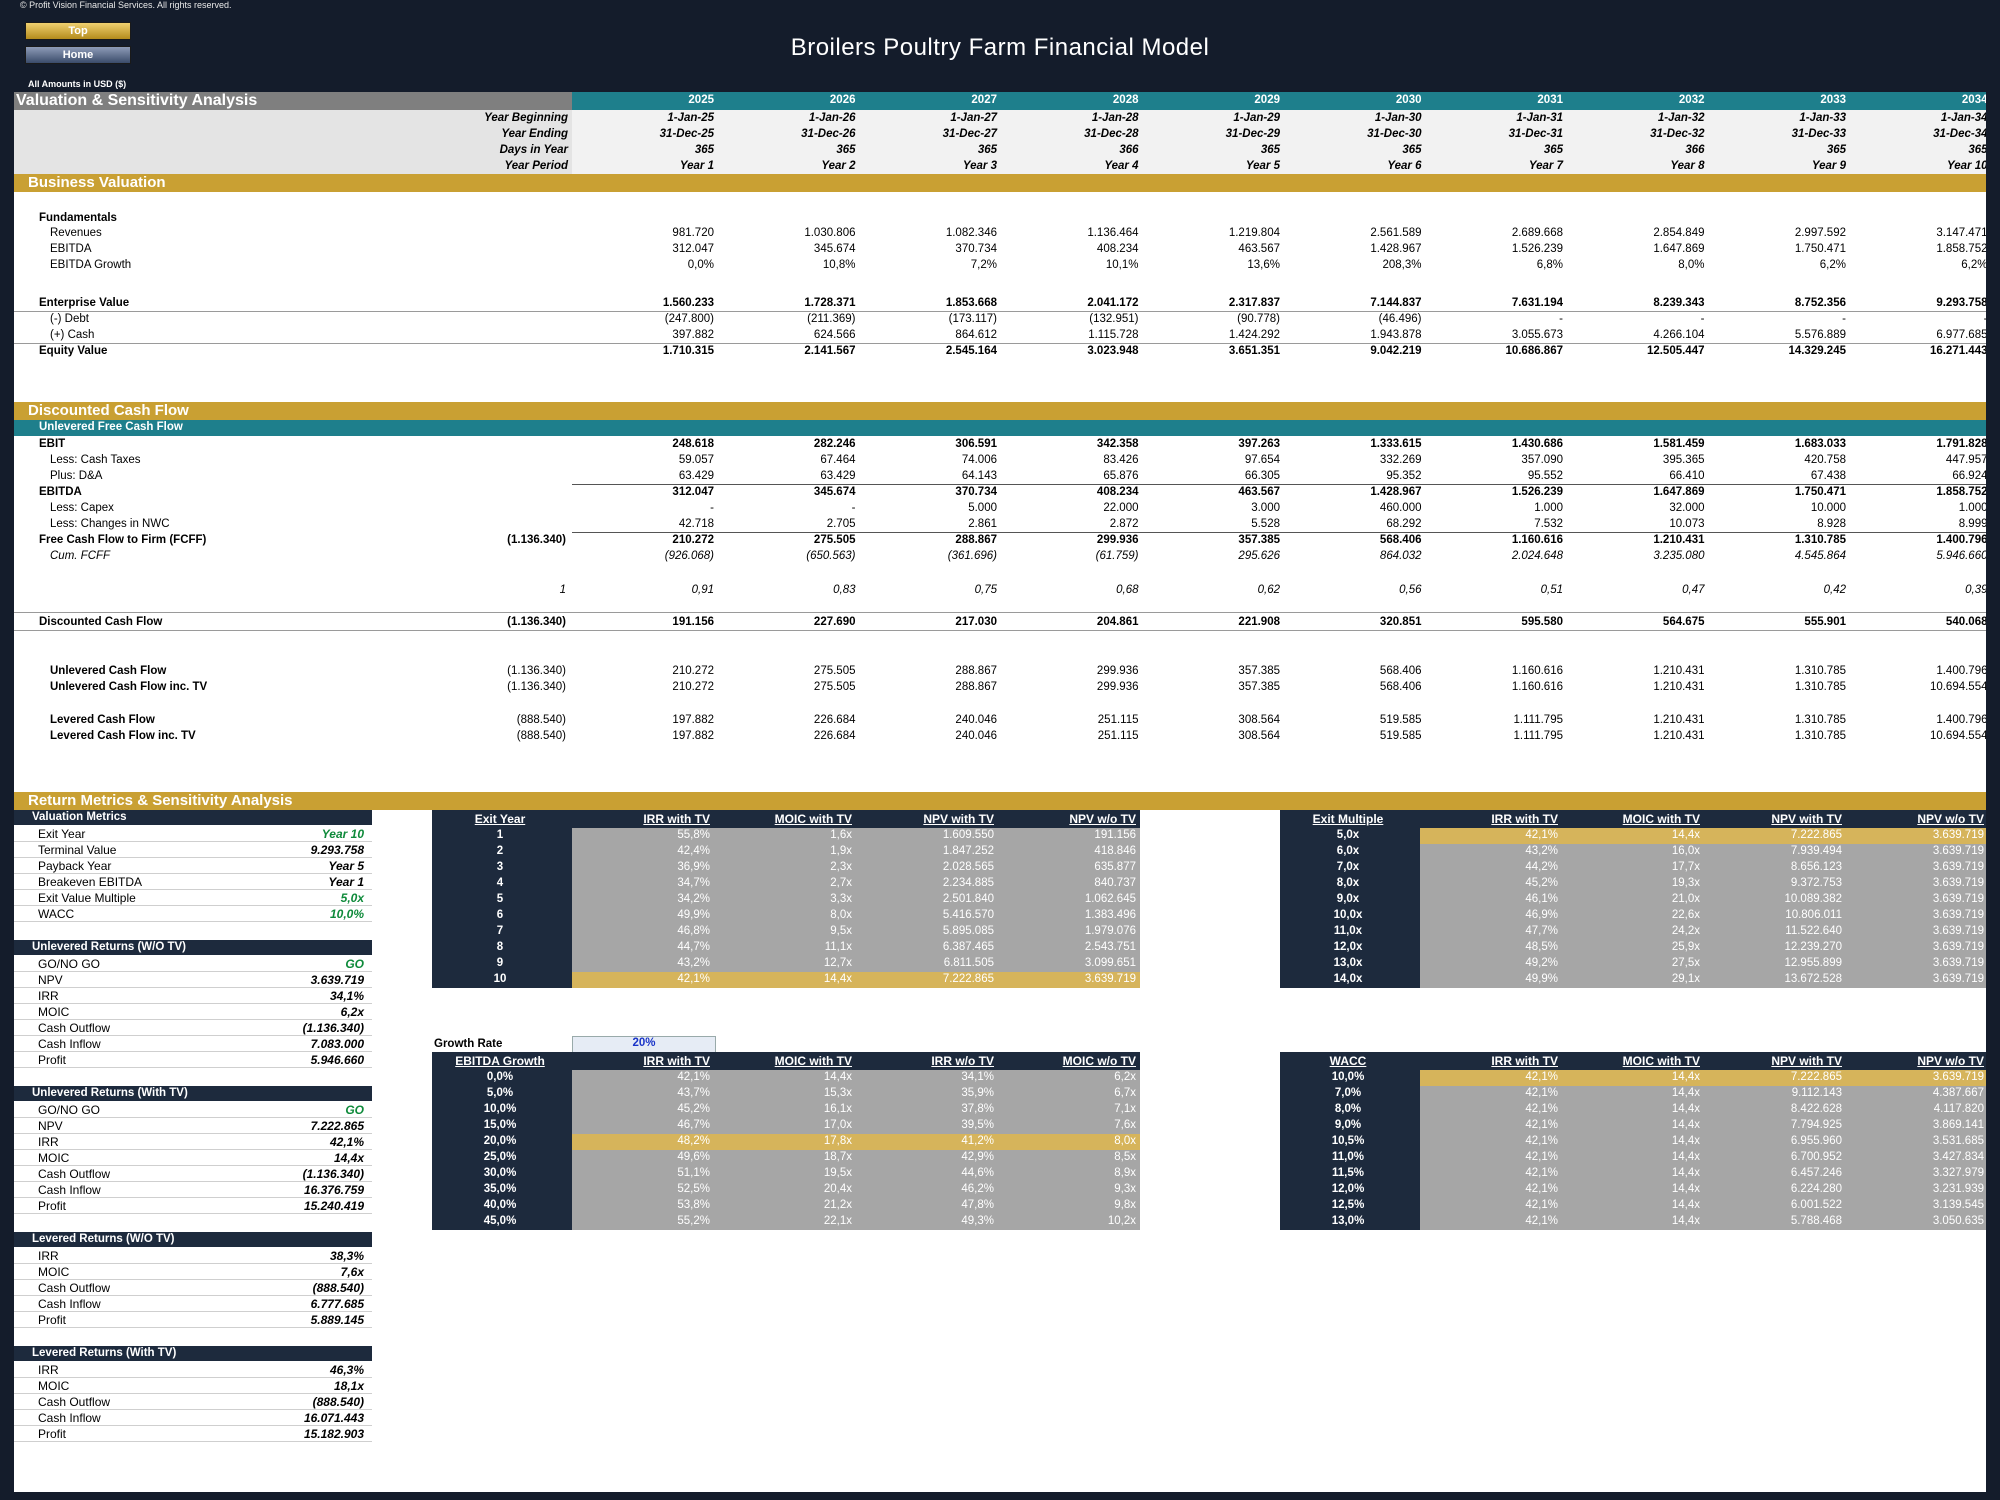 The width and height of the screenshot is (2000, 1500). I want to click on table-axis-value: 10,5%, so click(1348, 1141).